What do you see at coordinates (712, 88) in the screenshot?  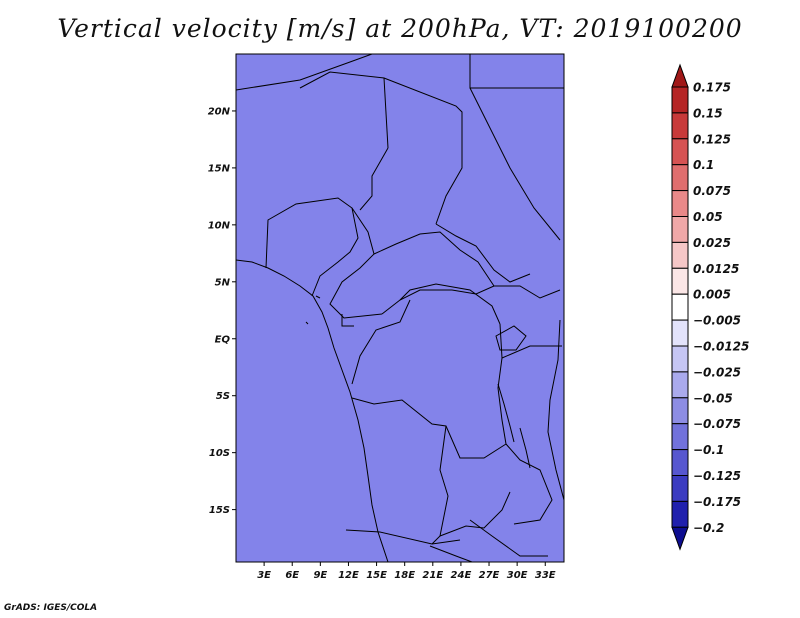 I see `colorbar-label: 0.175` at bounding box center [712, 88].